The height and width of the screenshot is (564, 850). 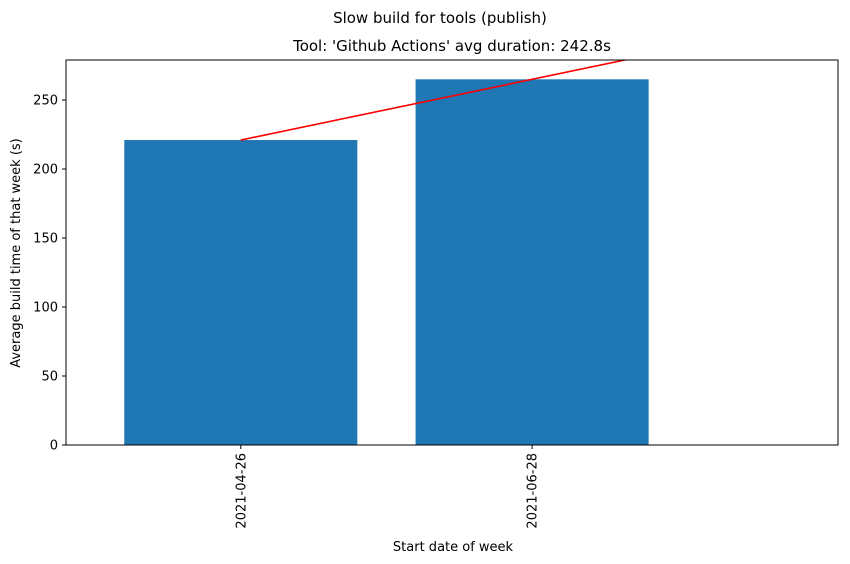 I want to click on y-tick-label: 150, so click(x=45, y=239).